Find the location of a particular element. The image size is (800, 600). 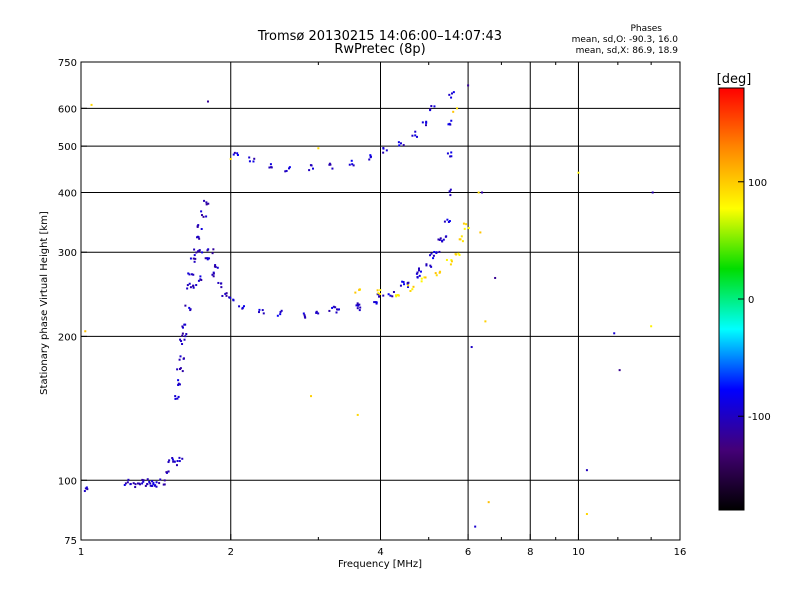

colorbar-tick-label: 0 is located at coordinates (751, 300).